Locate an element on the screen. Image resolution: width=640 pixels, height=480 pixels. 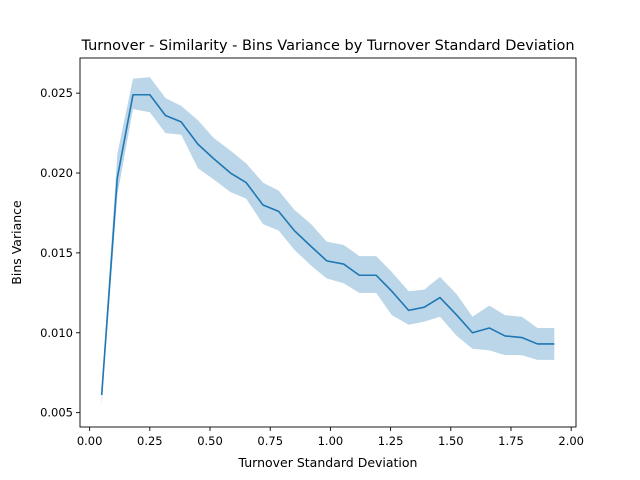
y-tick-label: 0.025 is located at coordinates (56, 93).